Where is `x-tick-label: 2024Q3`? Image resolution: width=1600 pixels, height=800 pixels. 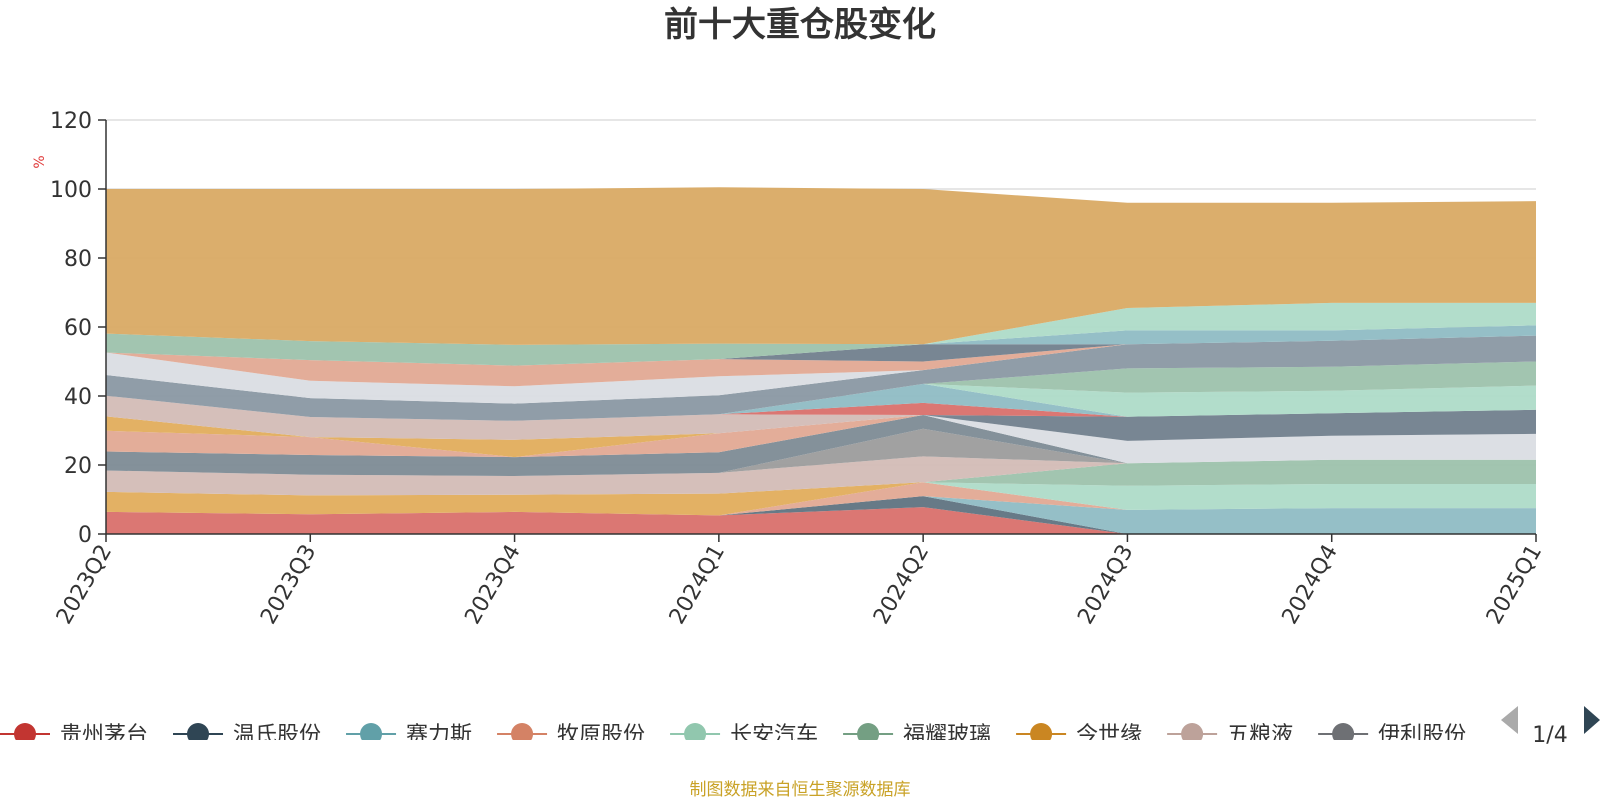 x-tick-label: 2024Q3 is located at coordinates (1105, 585).